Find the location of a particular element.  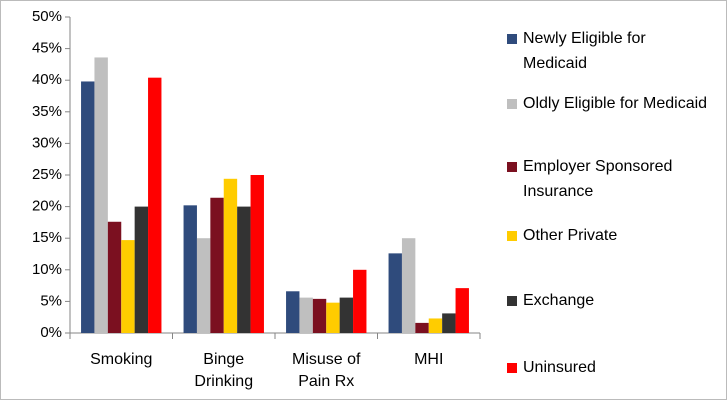

y-tick-label: 50% is located at coordinates (47, 16).